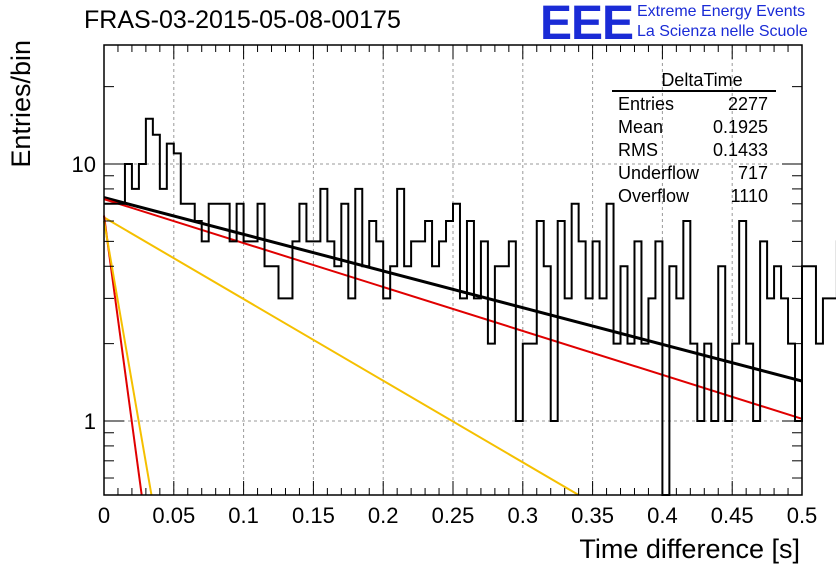 The height and width of the screenshot is (572, 836). What do you see at coordinates (641, 127) in the screenshot?
I see `stats-label: Mean` at bounding box center [641, 127].